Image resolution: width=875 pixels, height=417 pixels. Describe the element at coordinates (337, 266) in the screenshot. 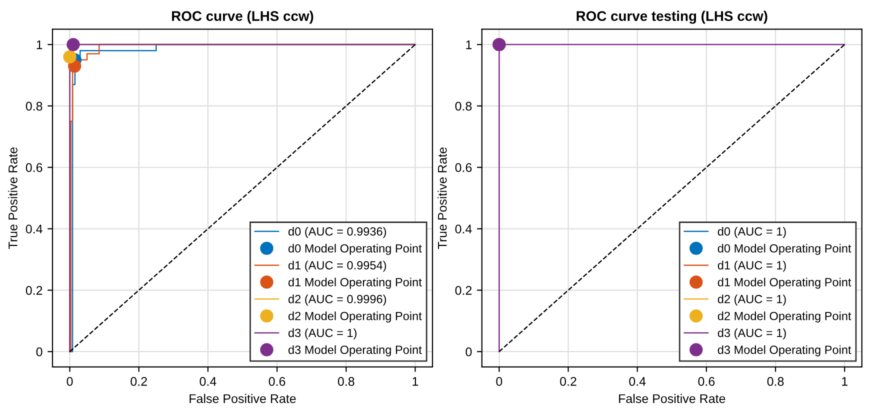

I see `legend-label: d1 (AUC = 0.9954)` at that location.